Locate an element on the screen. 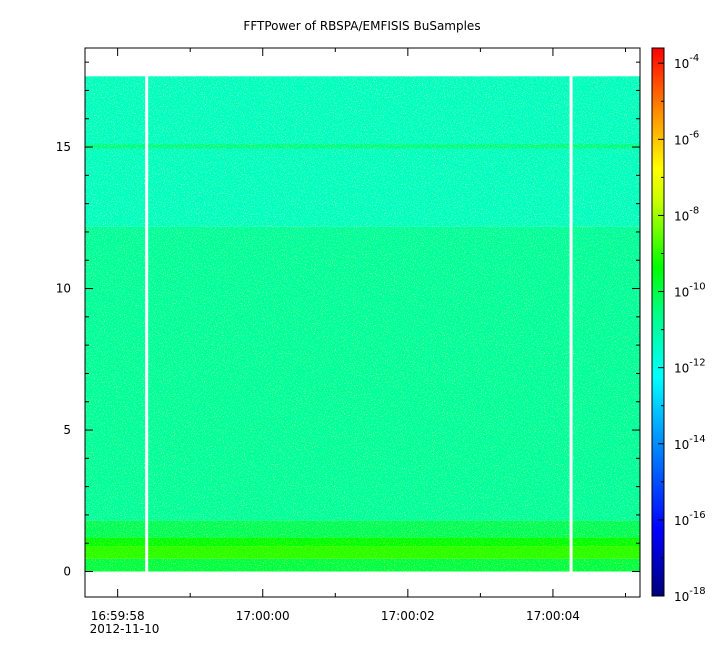 The height and width of the screenshot is (656, 724). x-tick-label: 16:59:58 is located at coordinates (118, 616).